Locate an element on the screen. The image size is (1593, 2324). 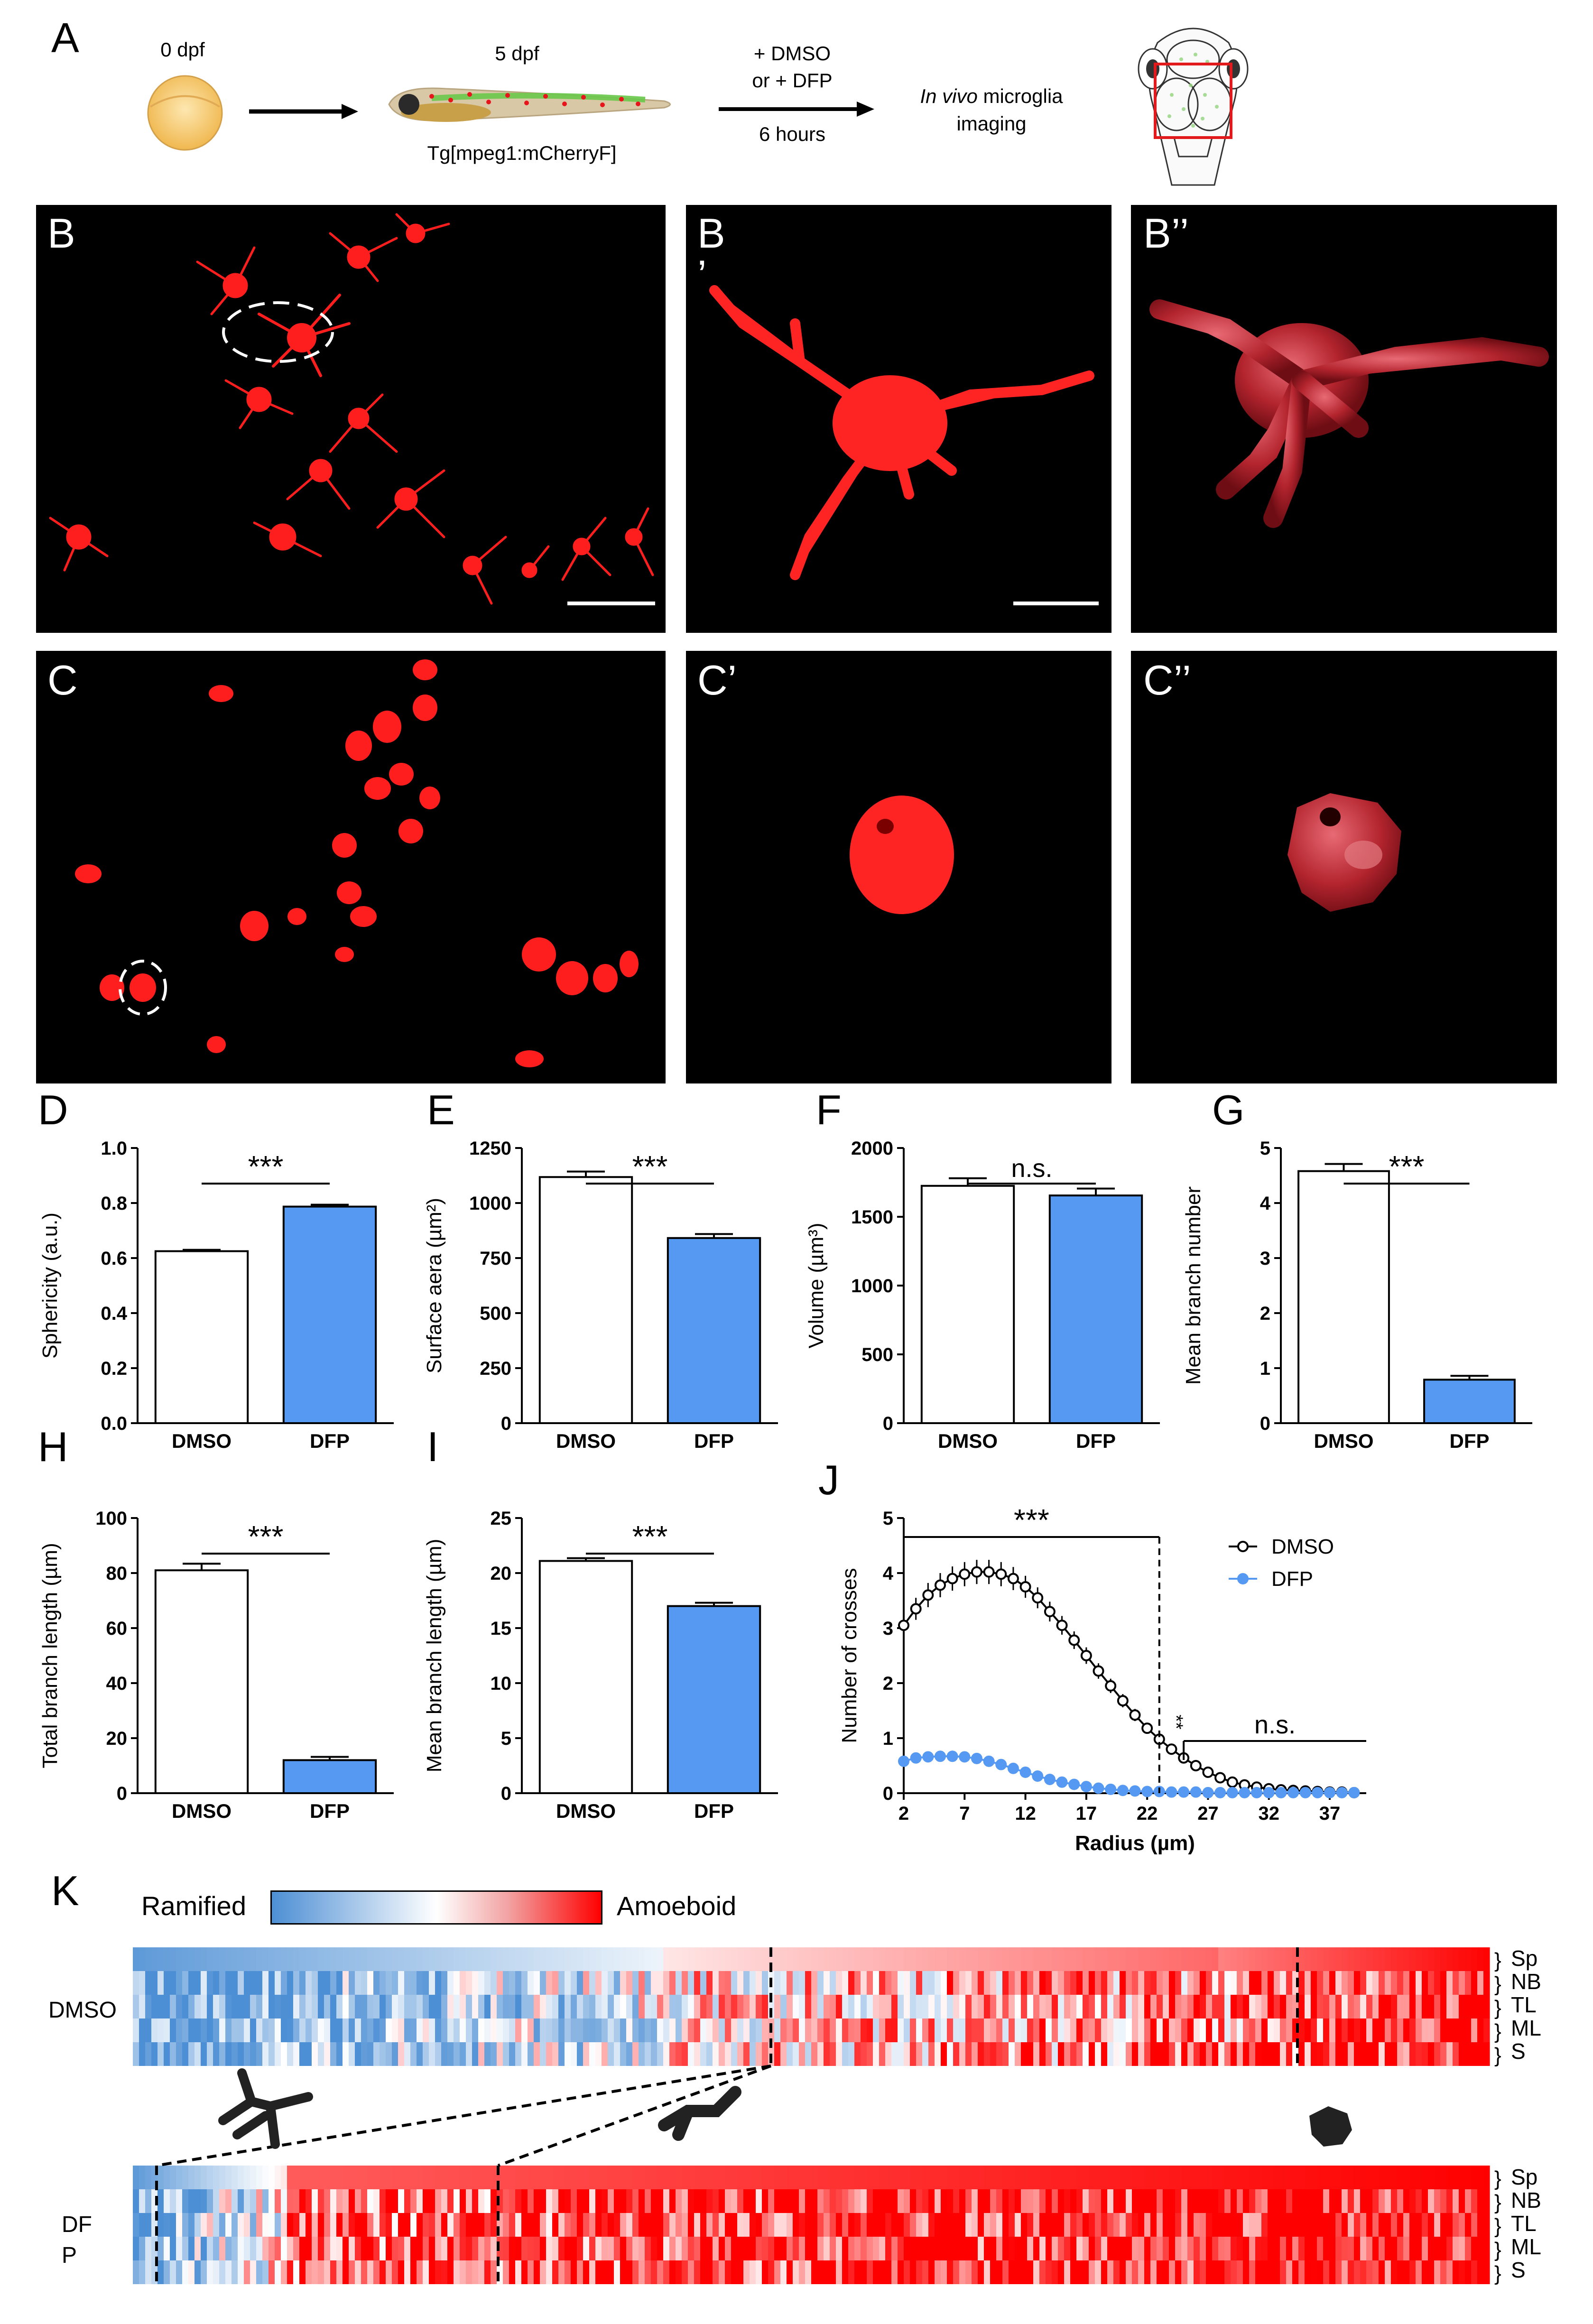
row-brace: } is located at coordinates (1497, 1960).